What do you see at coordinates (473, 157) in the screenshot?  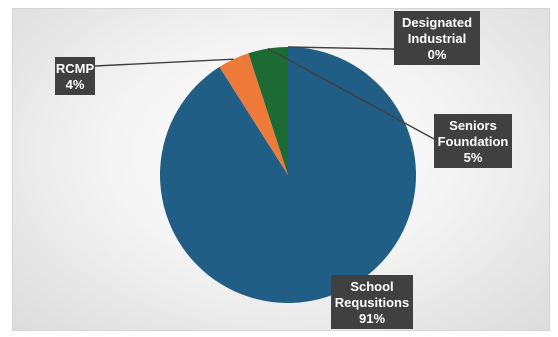 I see `data-label-percent: 5%` at bounding box center [473, 157].